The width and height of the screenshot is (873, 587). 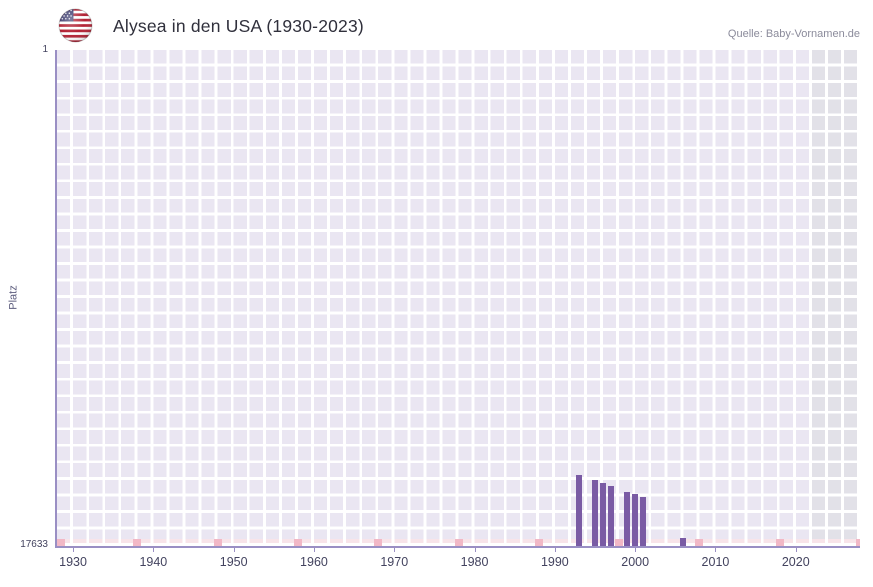 I want to click on page-title: Alysea in den USA (1930-2023), so click(x=238, y=26).